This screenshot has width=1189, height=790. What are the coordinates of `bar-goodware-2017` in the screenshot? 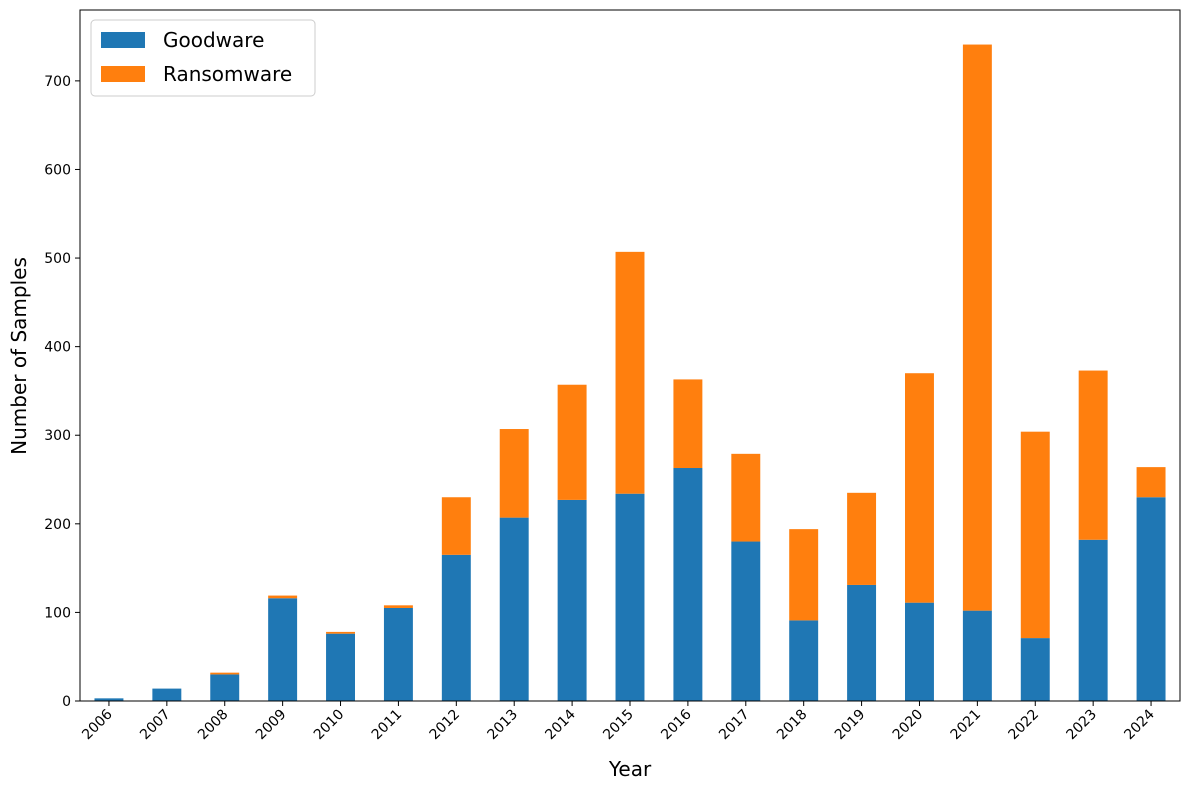 It's located at (746, 621).